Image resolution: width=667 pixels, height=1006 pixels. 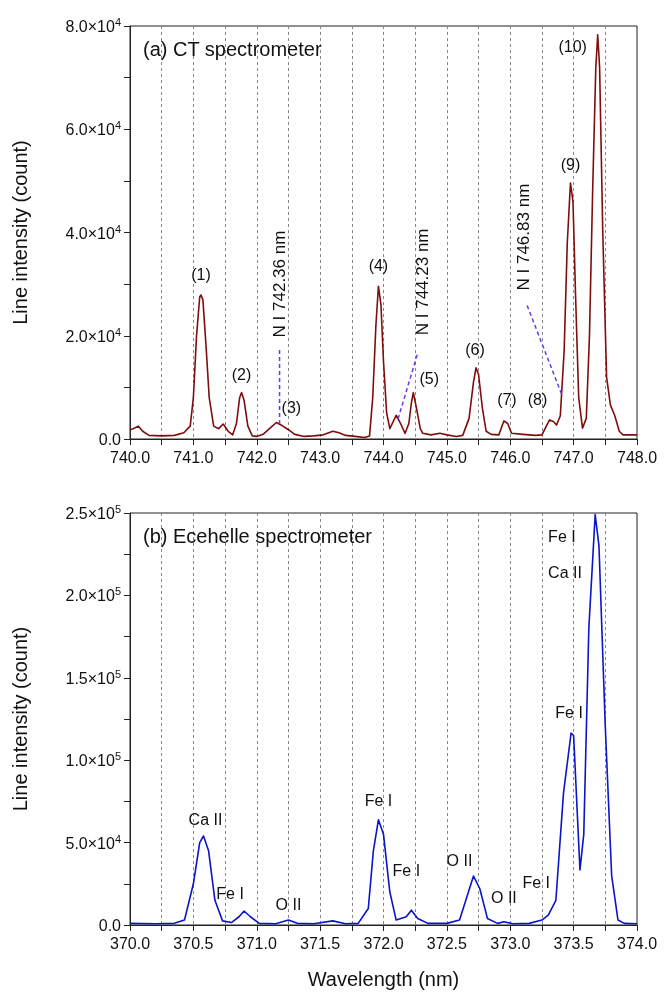 What do you see at coordinates (320, 943) in the screenshot?
I see `x-tick-label: 371.5` at bounding box center [320, 943].